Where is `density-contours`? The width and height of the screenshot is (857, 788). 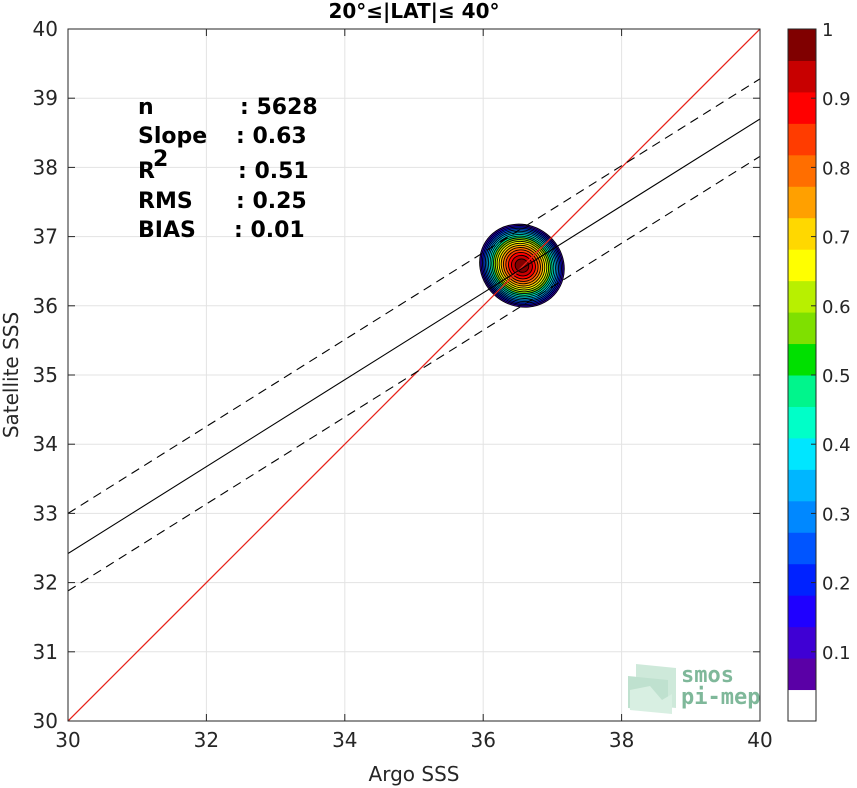 density-contours is located at coordinates (522, 265).